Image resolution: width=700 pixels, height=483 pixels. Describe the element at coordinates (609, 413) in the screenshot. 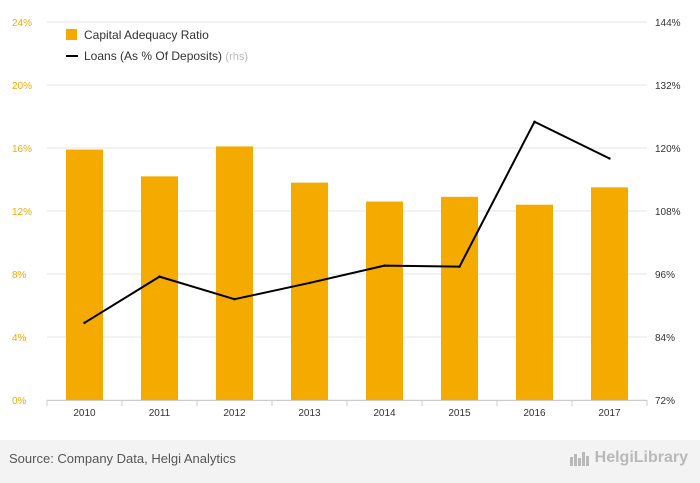

I see `x-tick-label: 2017` at that location.